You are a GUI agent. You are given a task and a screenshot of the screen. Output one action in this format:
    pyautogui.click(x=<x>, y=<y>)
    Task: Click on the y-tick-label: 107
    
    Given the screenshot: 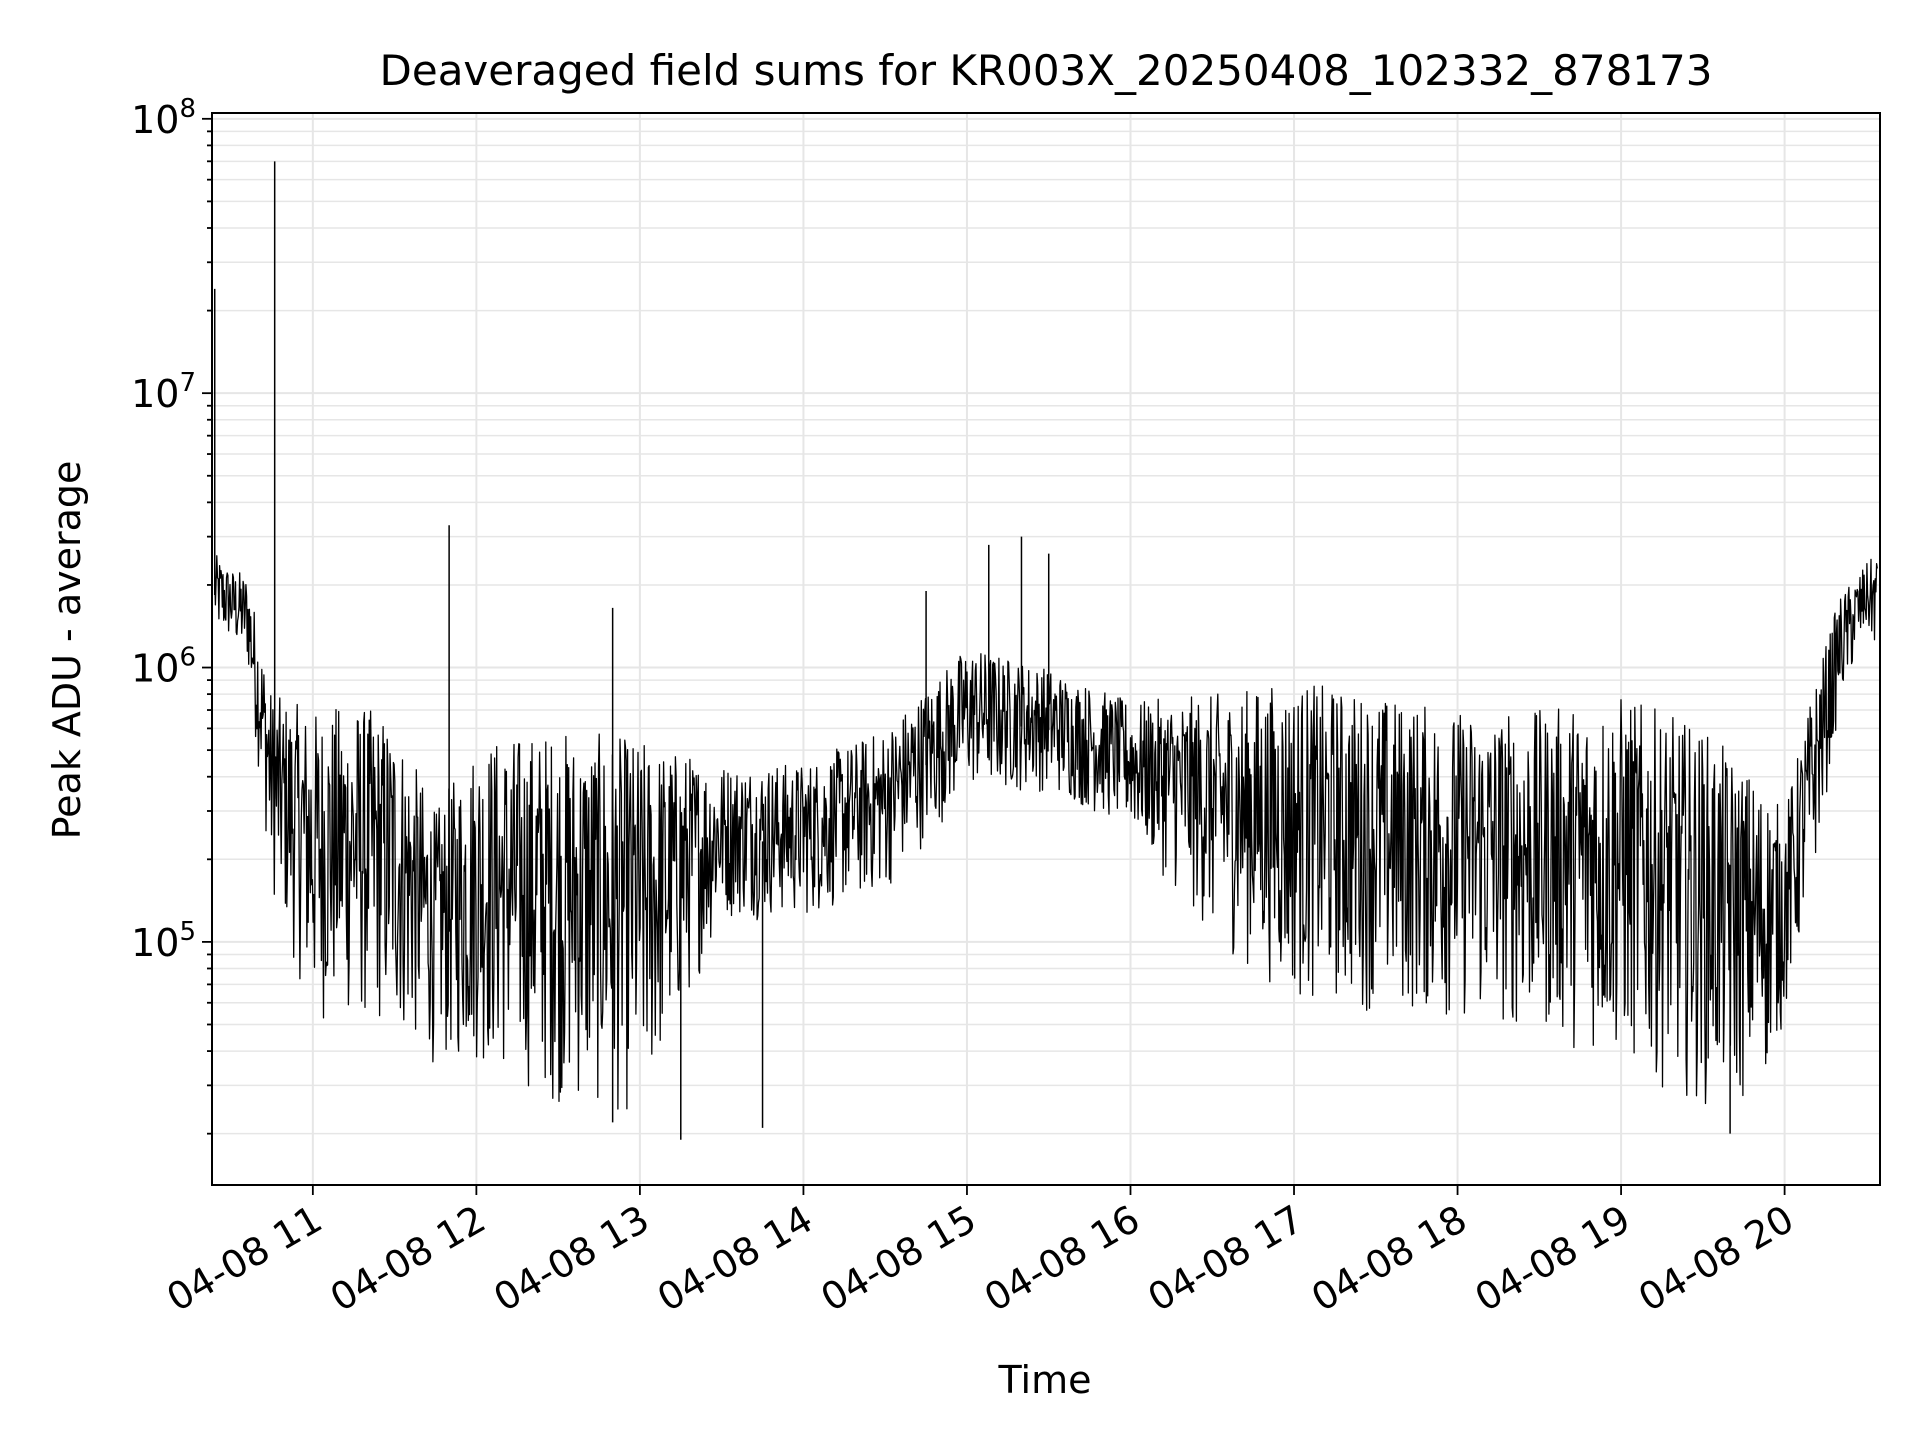 What is the action you would take?
    pyautogui.click(x=163, y=392)
    